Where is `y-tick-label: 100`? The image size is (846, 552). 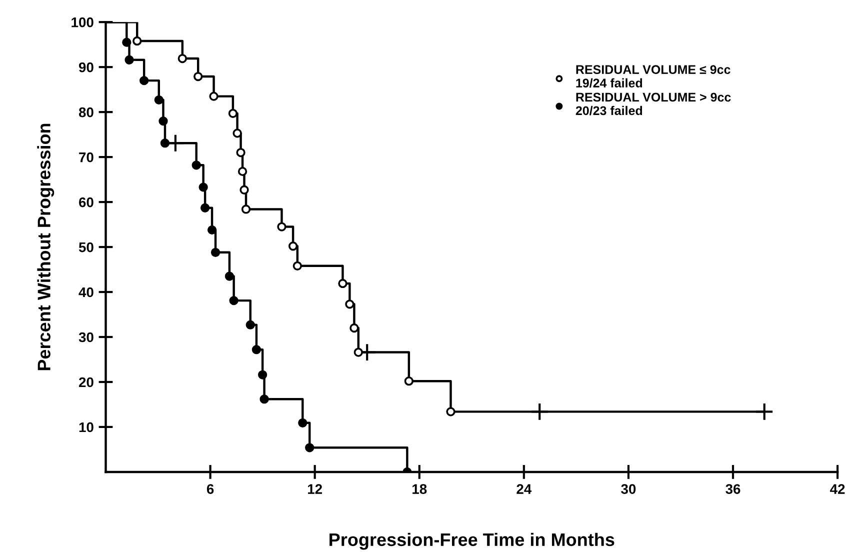
y-tick-label: 100 is located at coordinates (83, 22).